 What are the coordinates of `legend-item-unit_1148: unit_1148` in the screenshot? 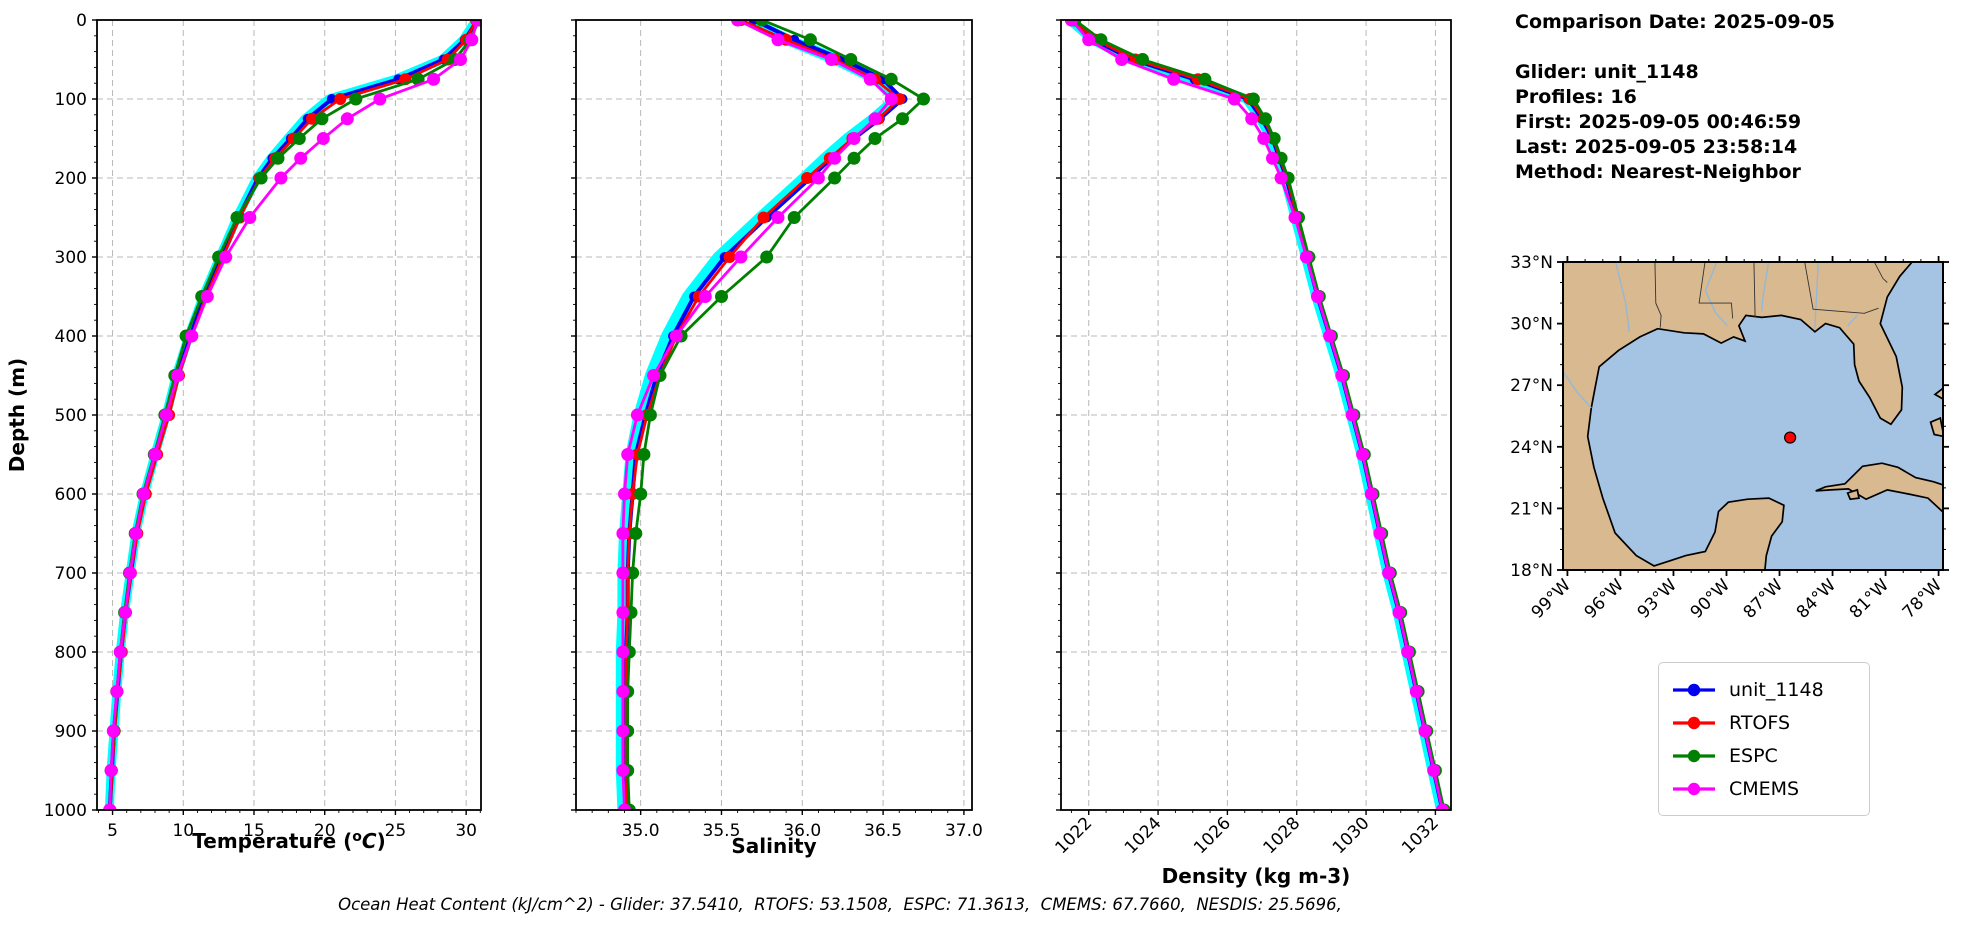 It's located at (1764, 689).